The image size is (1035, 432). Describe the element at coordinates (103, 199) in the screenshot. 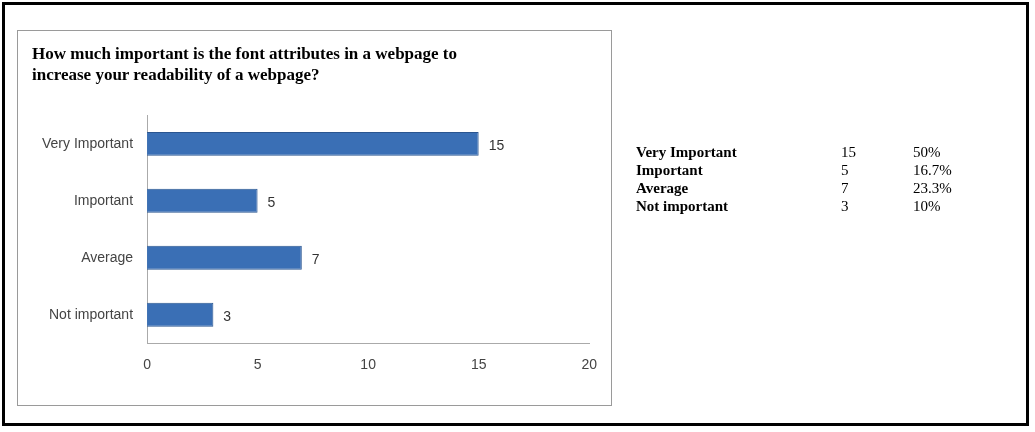

I see `y-tick-label: Important` at that location.